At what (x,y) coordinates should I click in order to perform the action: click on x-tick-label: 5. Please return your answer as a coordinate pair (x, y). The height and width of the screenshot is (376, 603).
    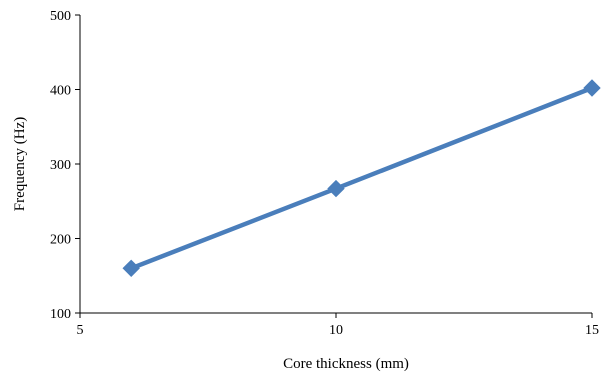
    Looking at the image, I should click on (80, 330).